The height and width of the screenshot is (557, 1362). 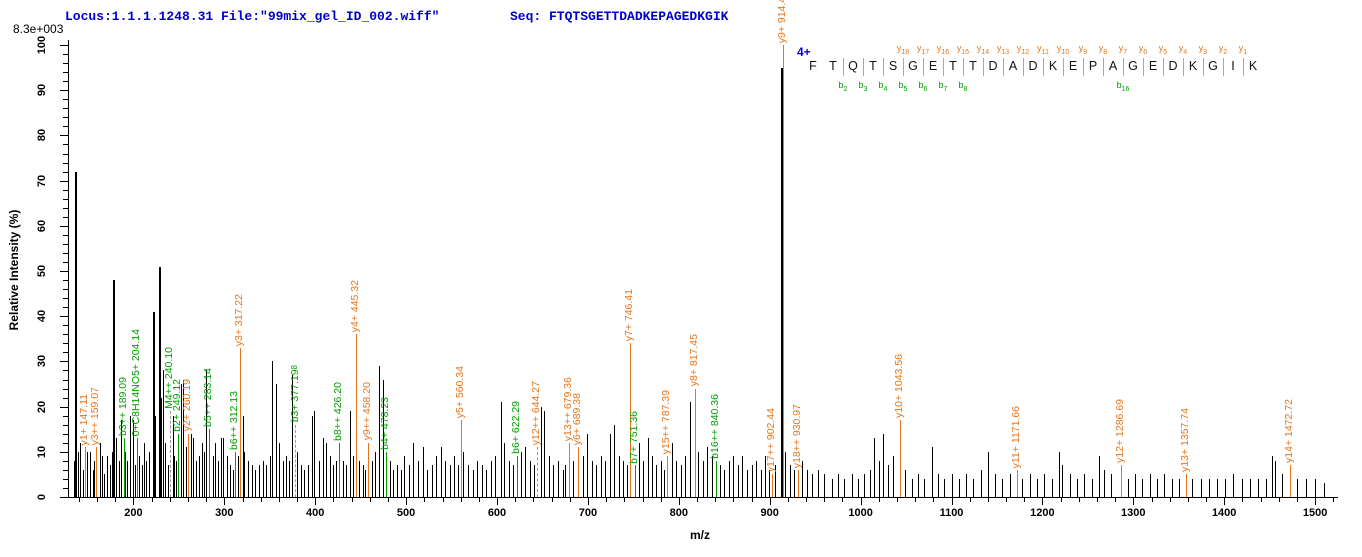 What do you see at coordinates (629, 315) in the screenshot?
I see `peak-label: y7+ 746.41` at bounding box center [629, 315].